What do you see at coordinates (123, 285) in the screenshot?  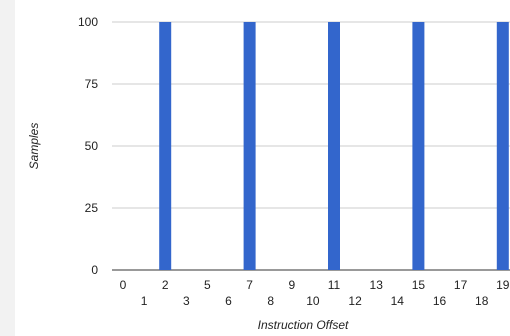 I see `x-tick-label: 0` at bounding box center [123, 285].